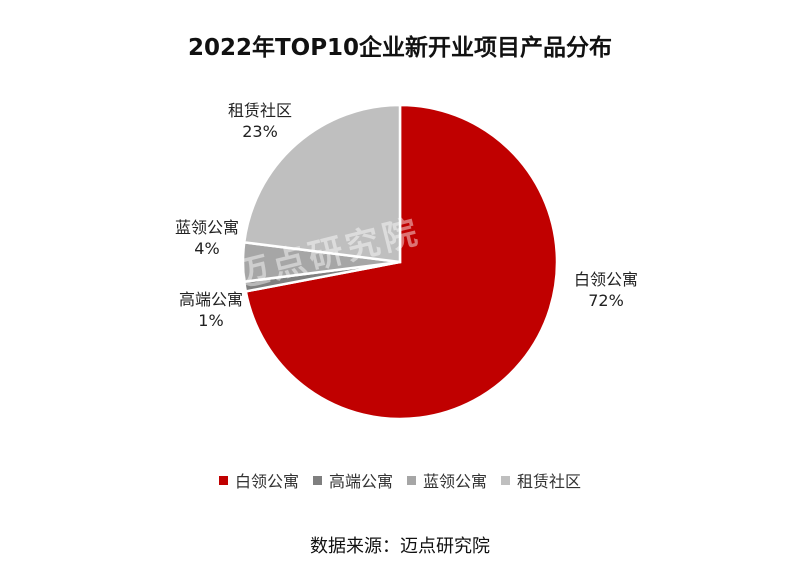  I want to click on legend-item: 高端公寓, so click(352, 480).